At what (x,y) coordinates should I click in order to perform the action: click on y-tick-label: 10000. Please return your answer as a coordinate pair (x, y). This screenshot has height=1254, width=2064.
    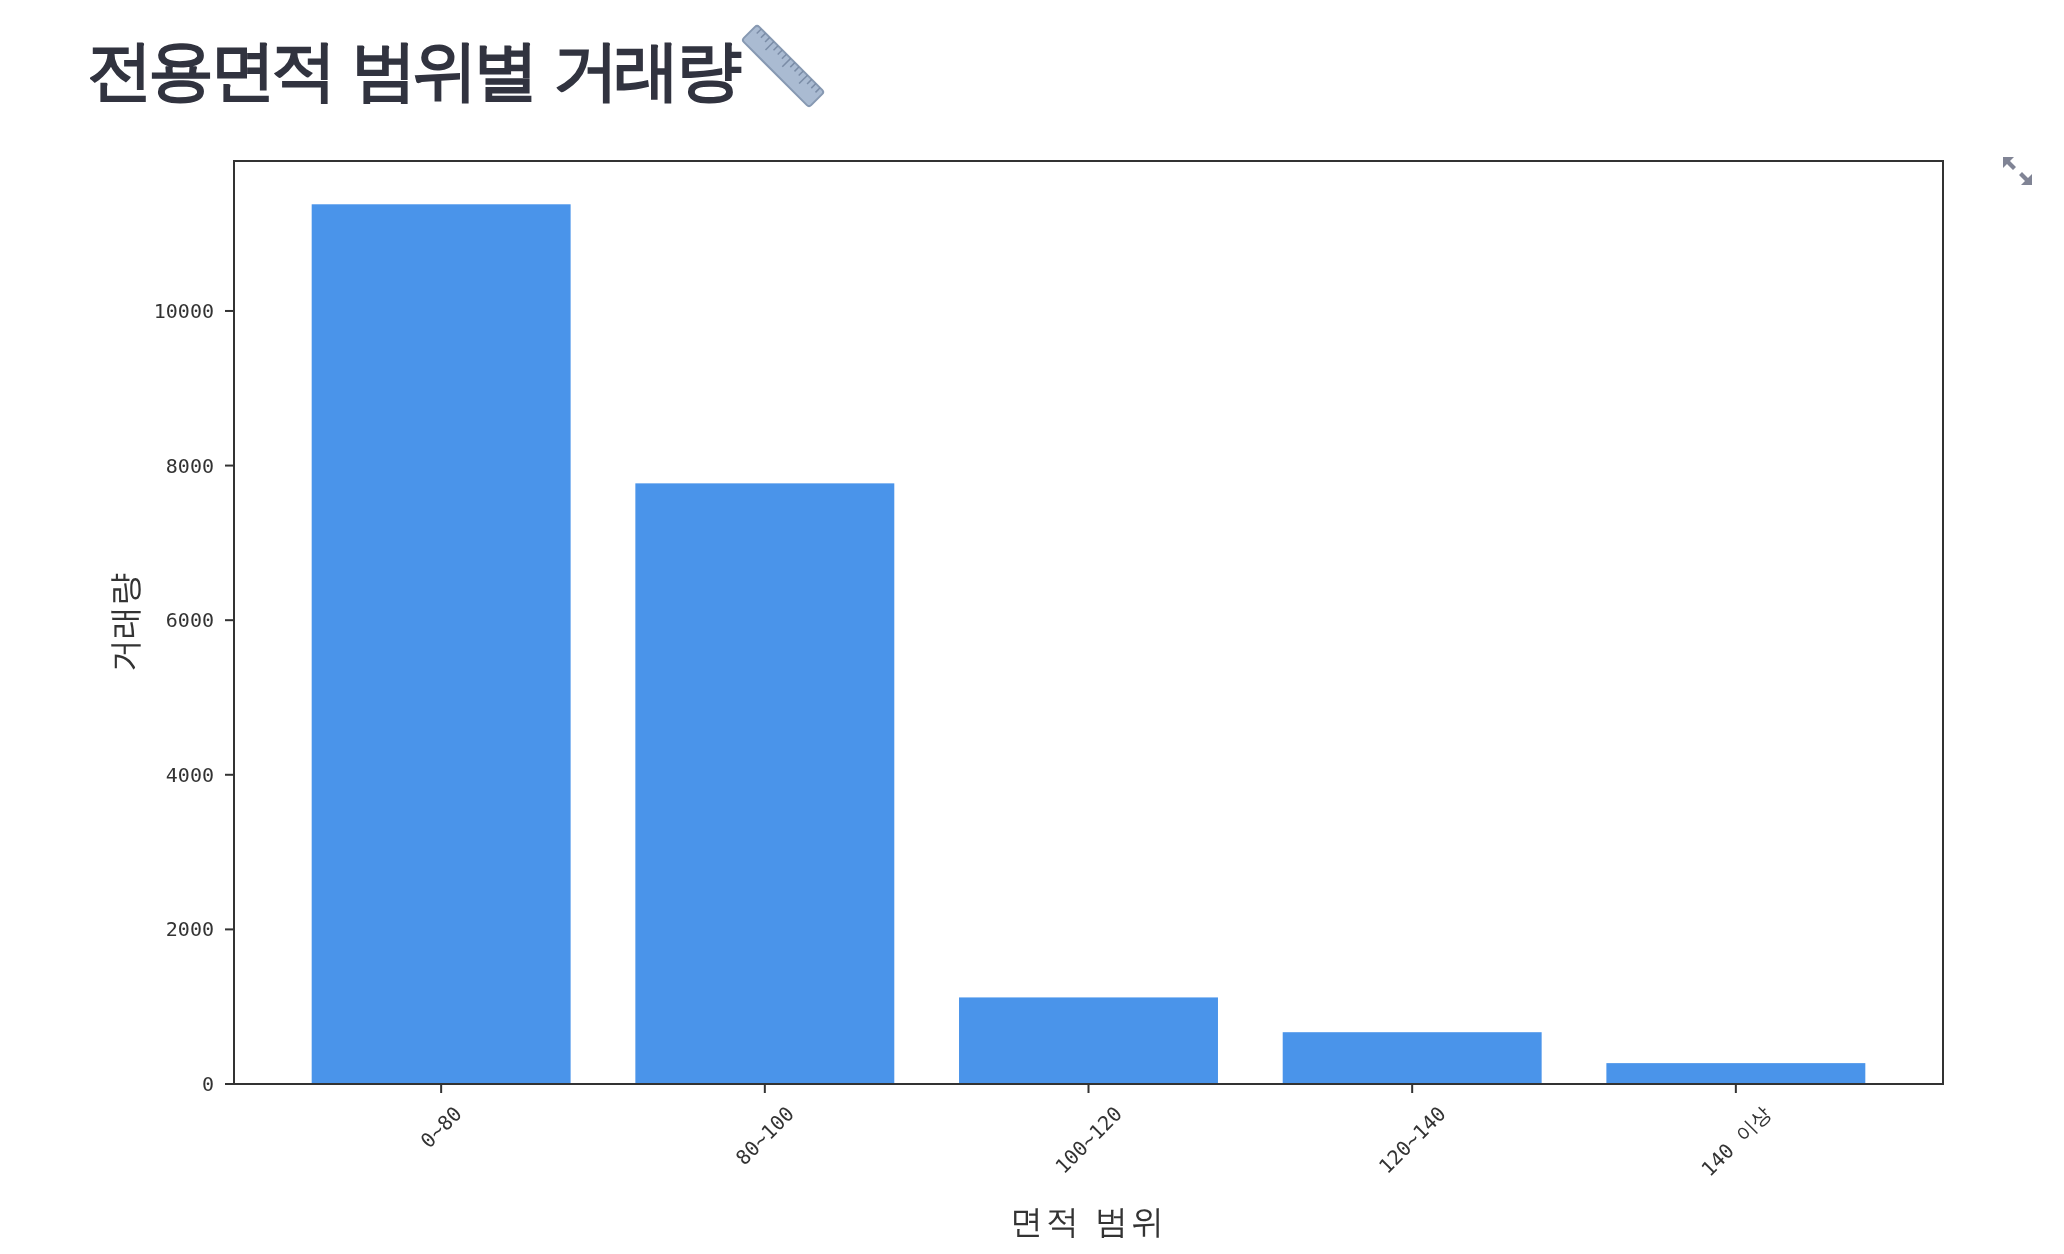
    Looking at the image, I should click on (183, 310).